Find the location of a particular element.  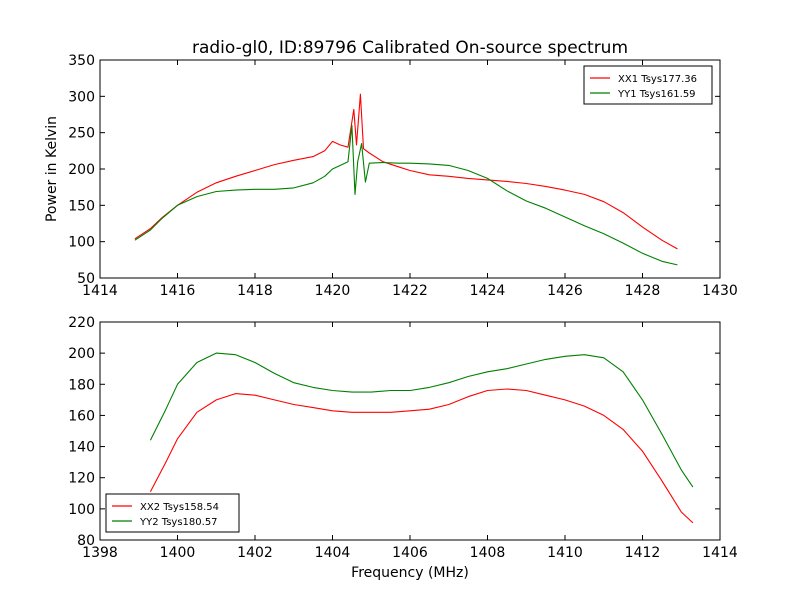

x-tick-label: 1404 is located at coordinates (333, 553).